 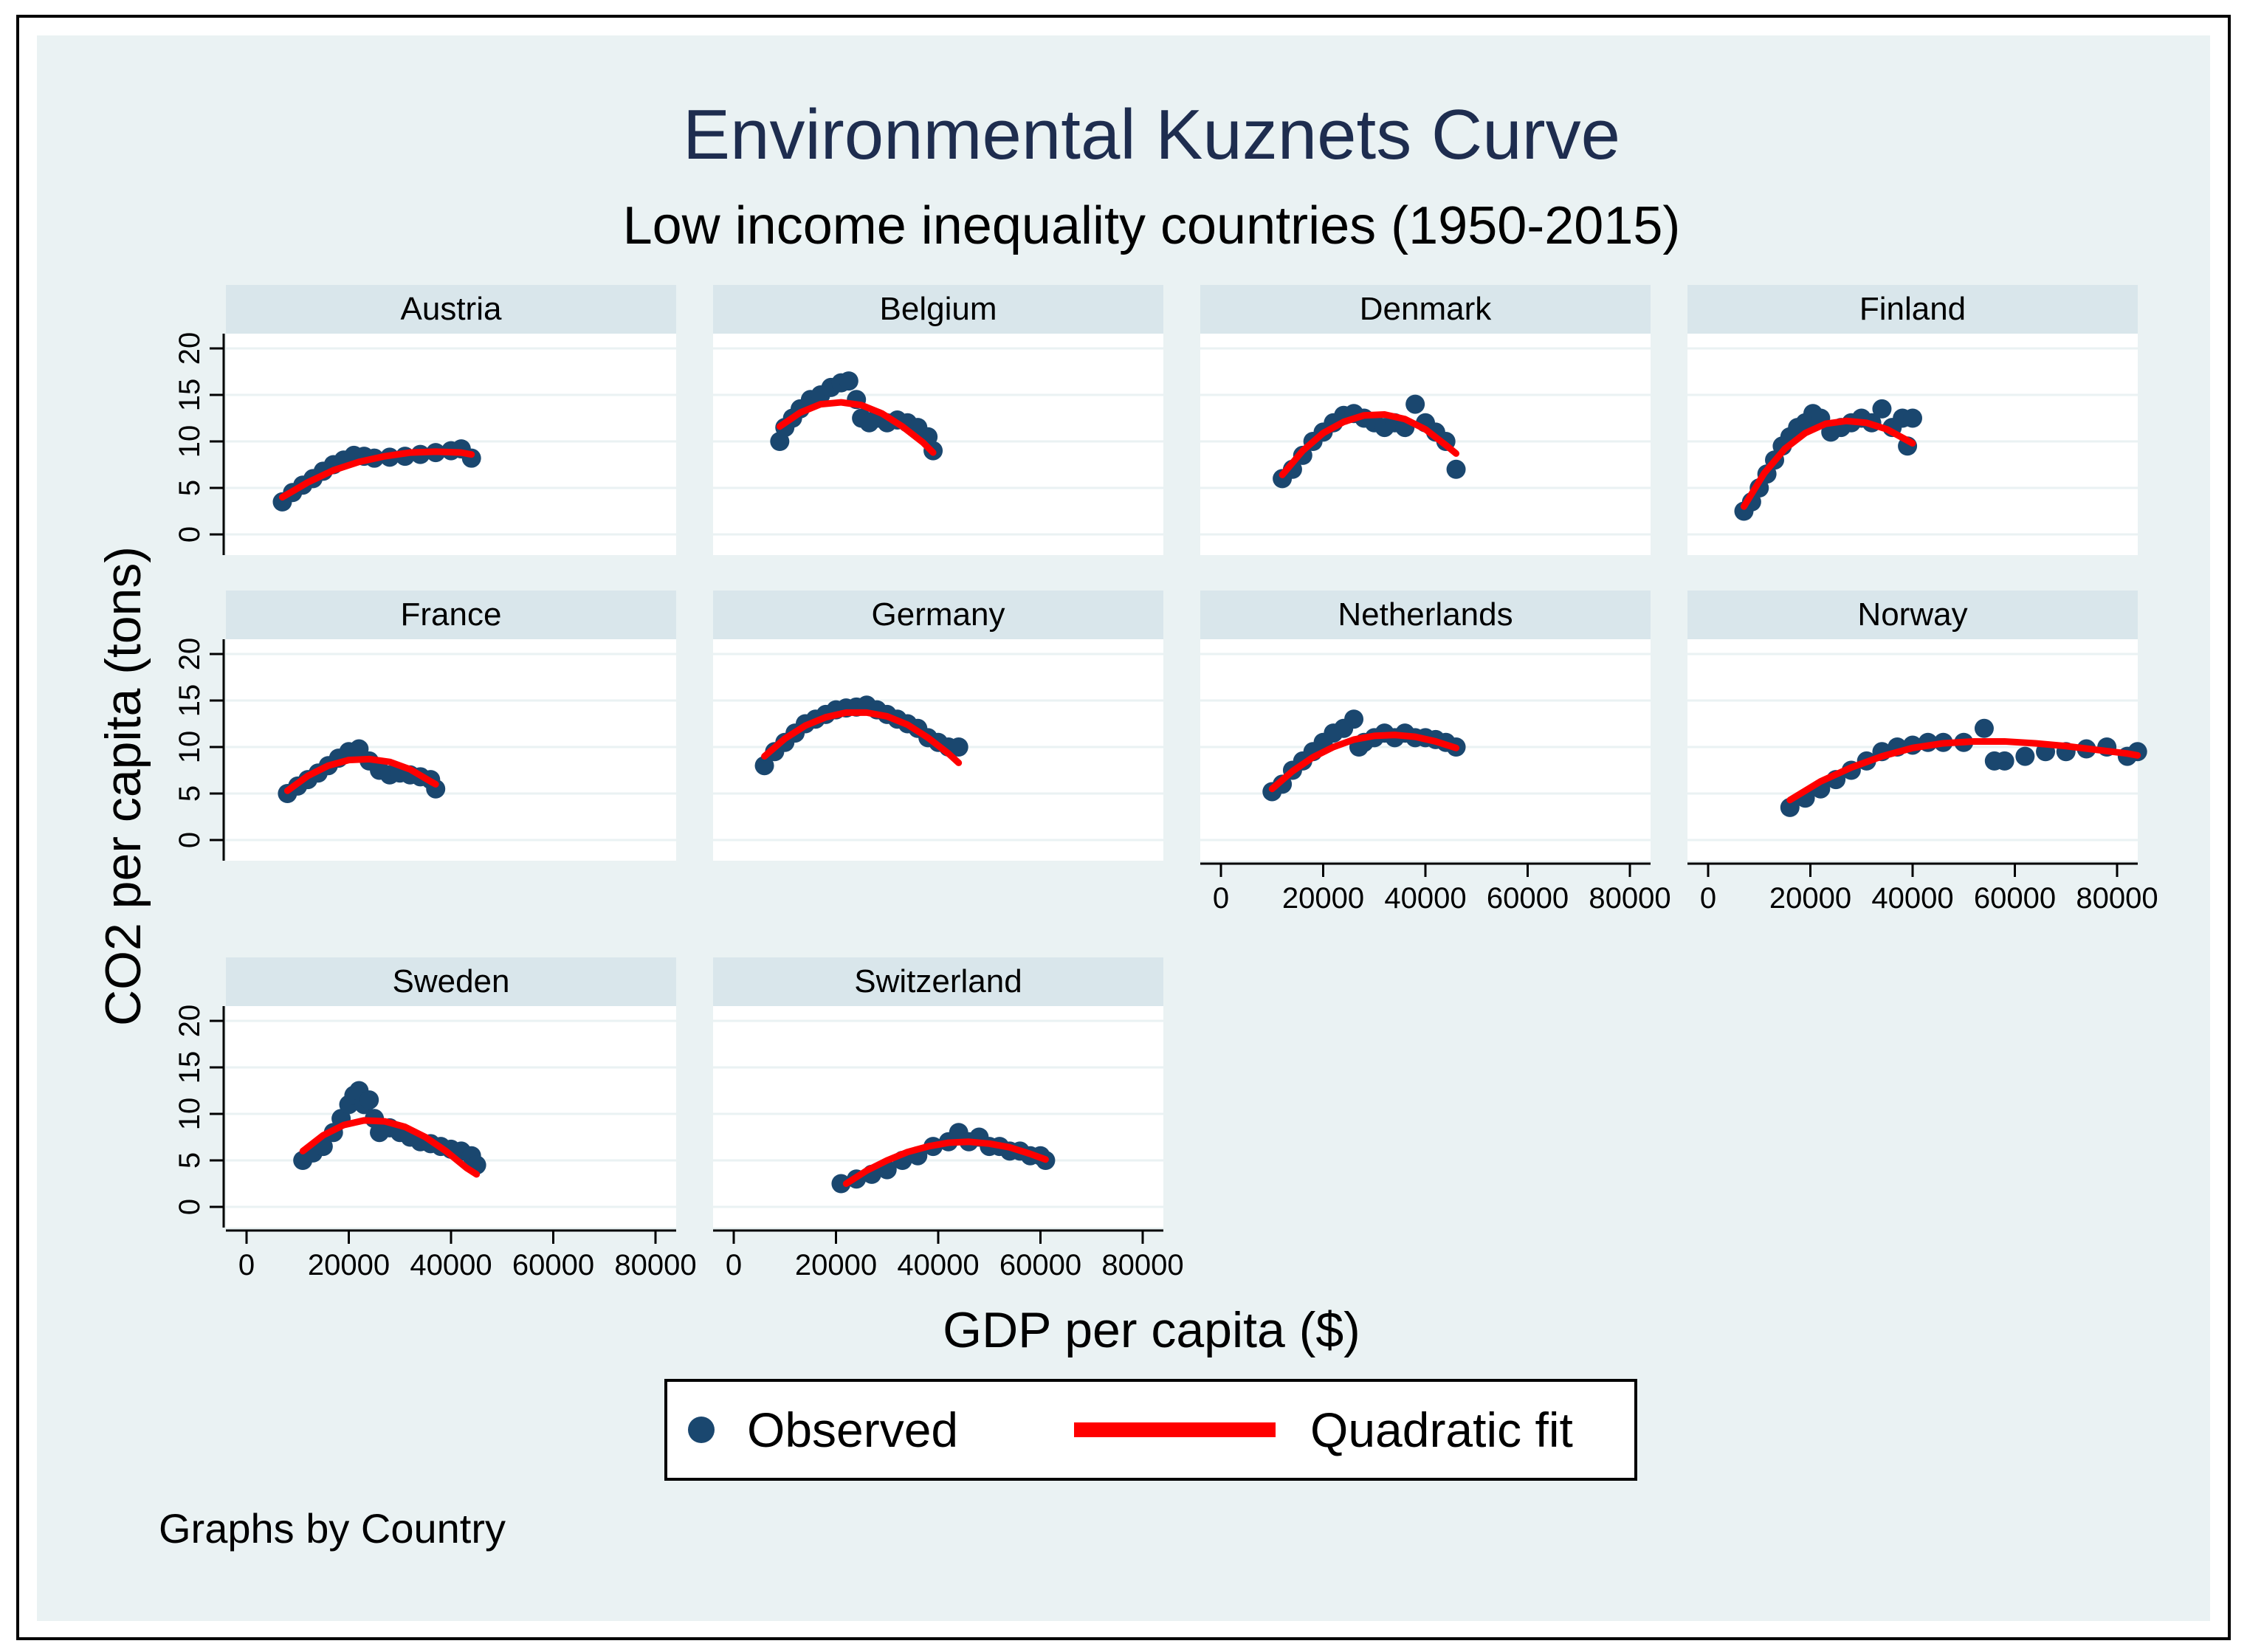 I want to click on x-tick-label-norway-60000: 60000, so click(x=2015, y=898).